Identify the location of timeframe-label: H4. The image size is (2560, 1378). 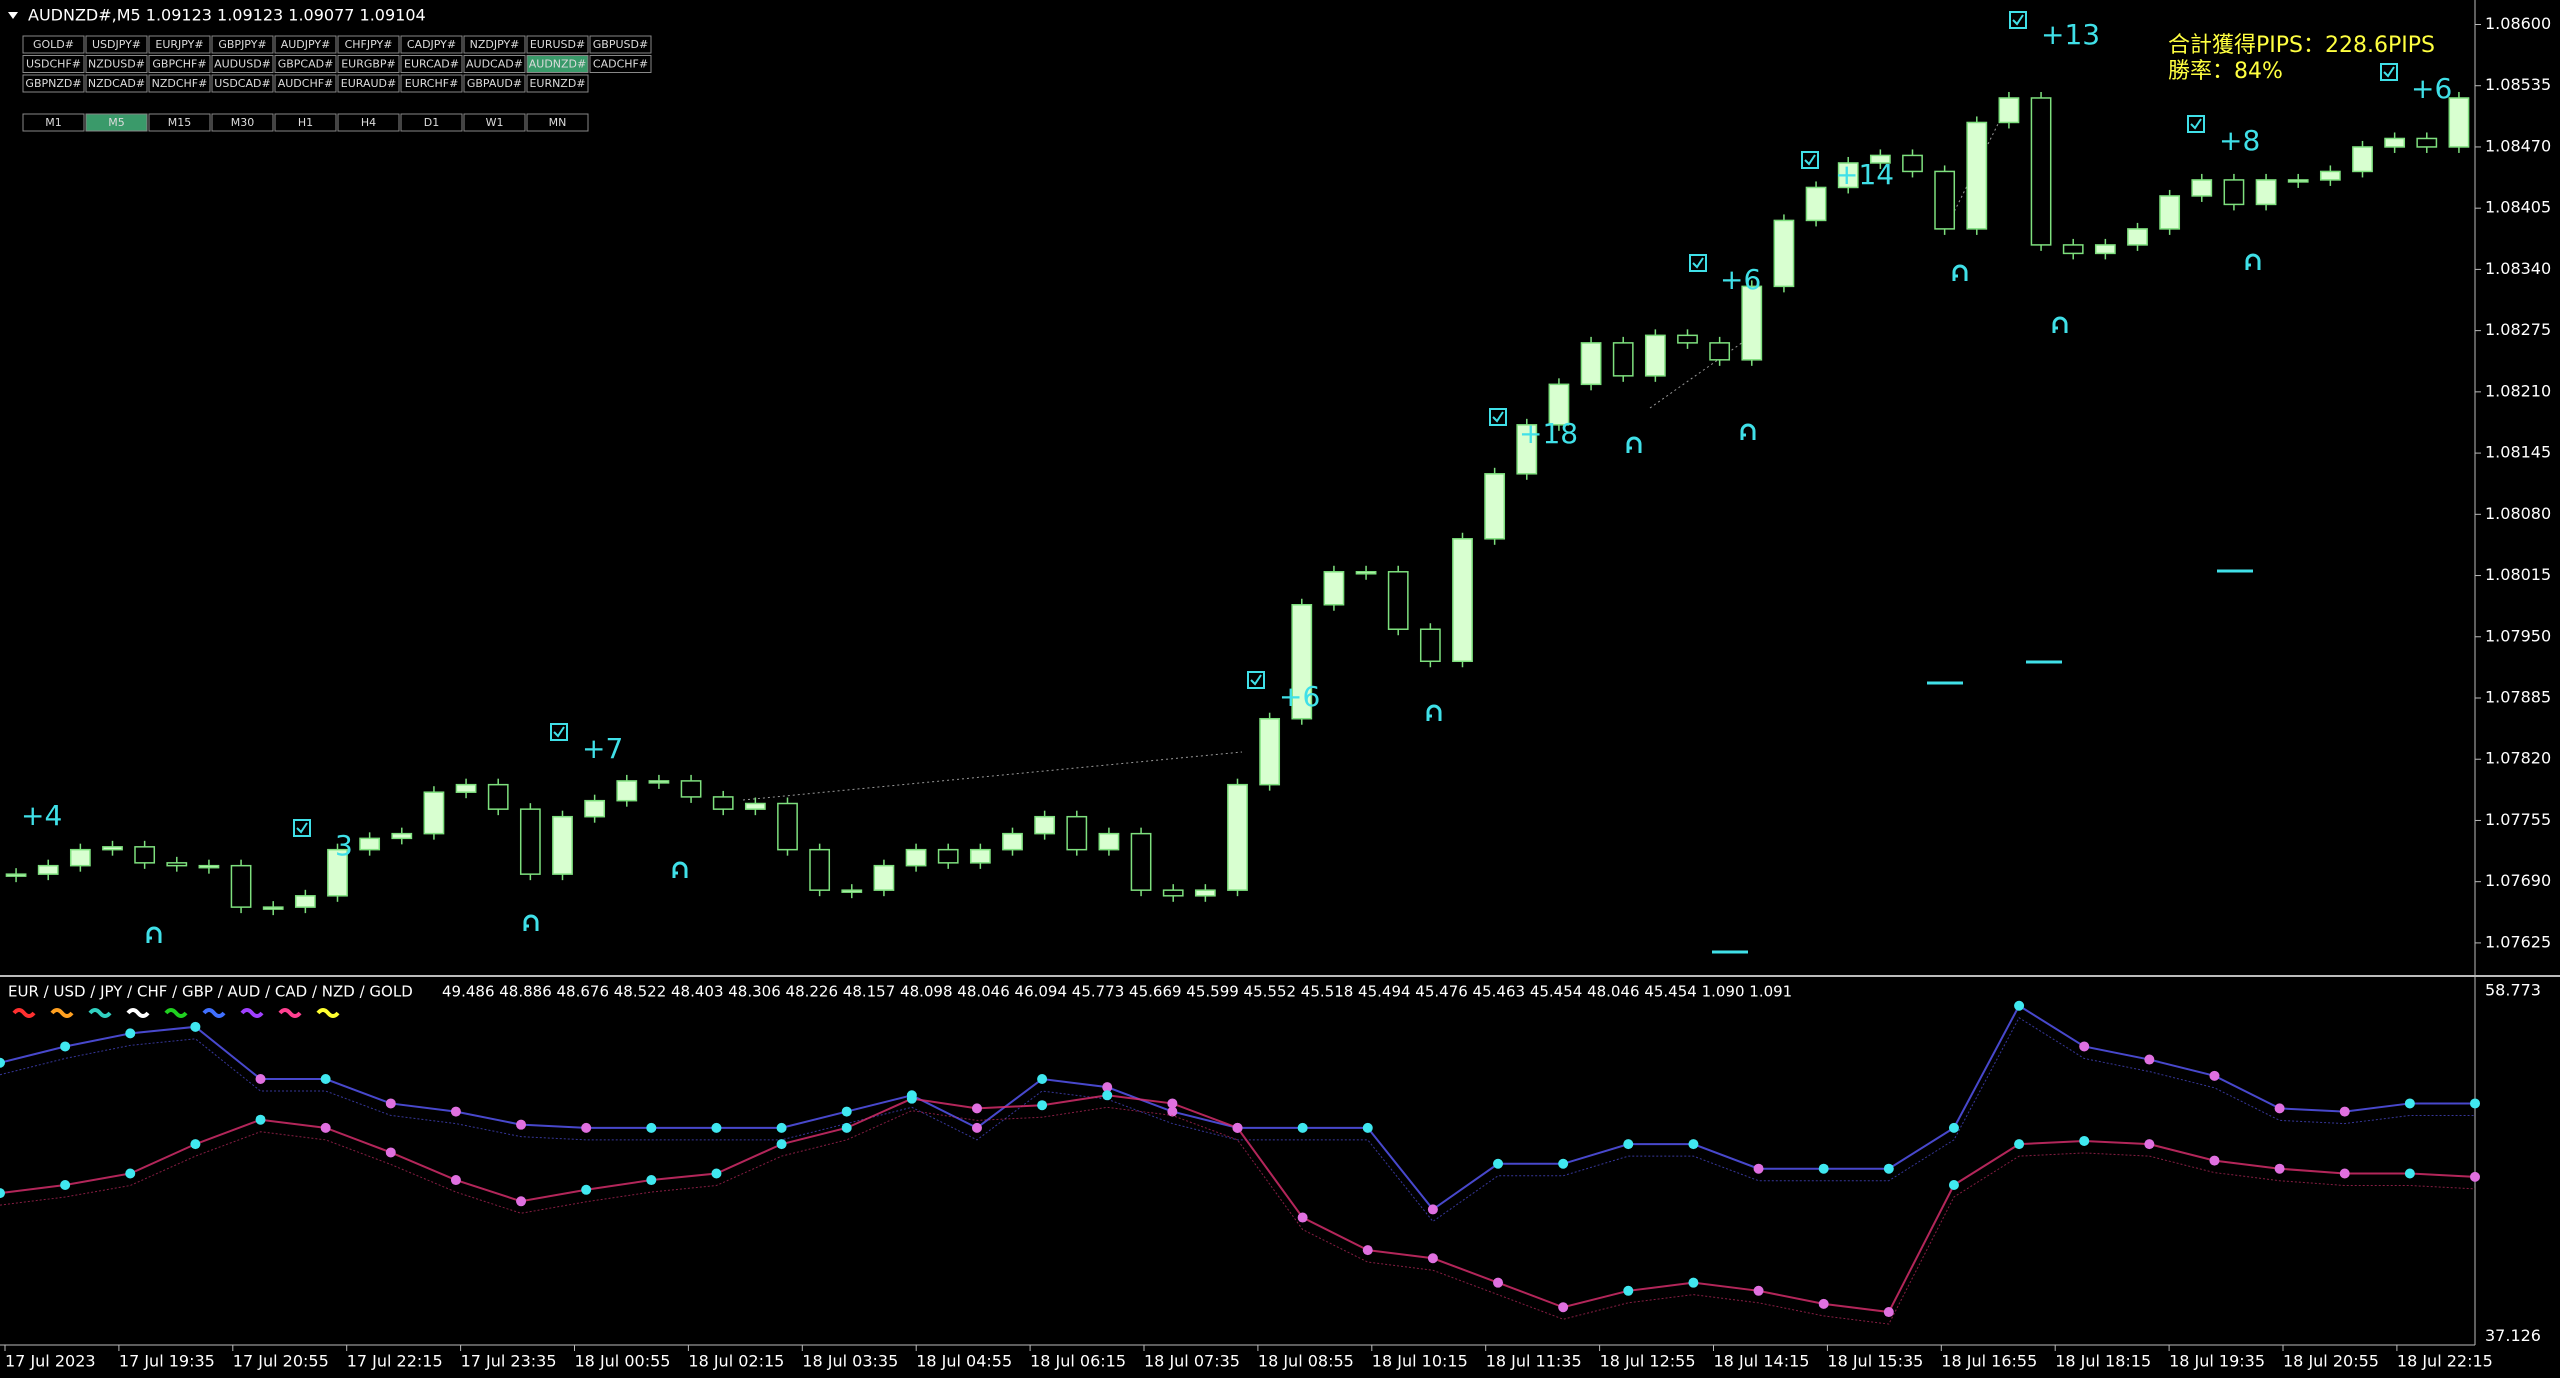
(368, 122).